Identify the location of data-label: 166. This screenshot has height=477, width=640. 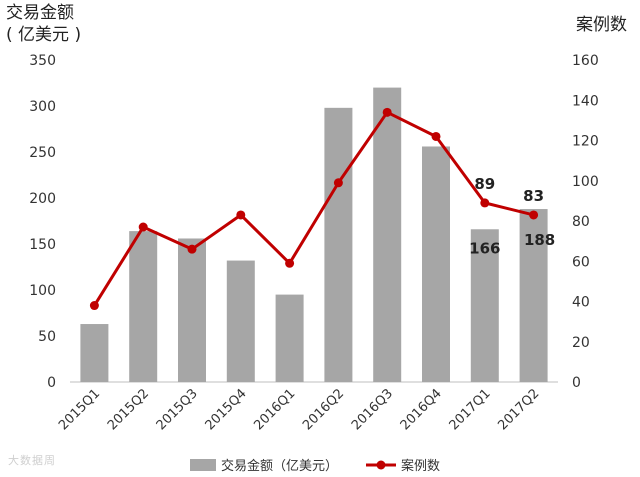
(484, 248).